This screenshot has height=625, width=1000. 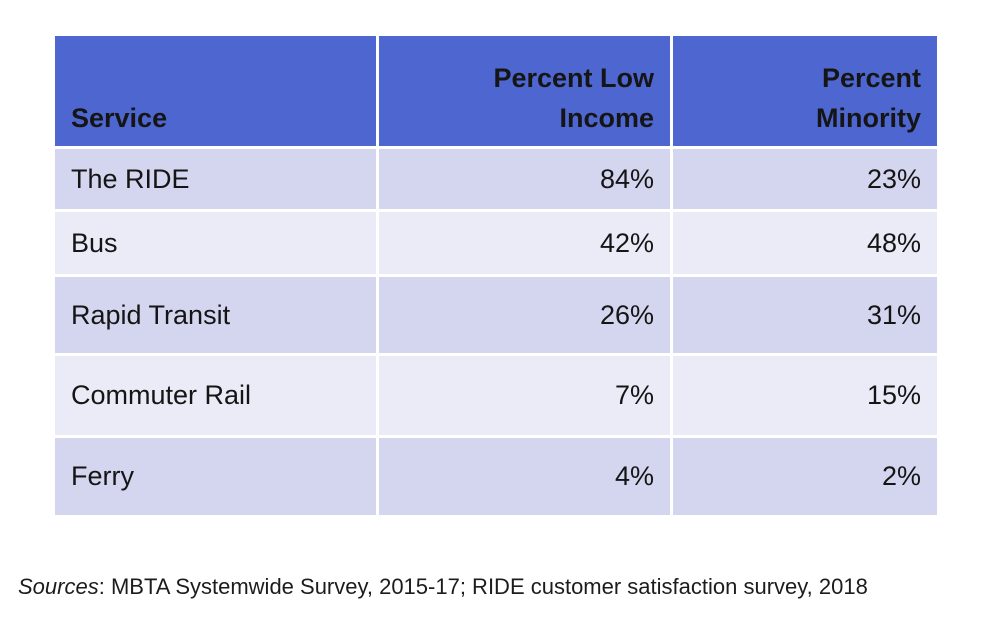 What do you see at coordinates (215, 179) in the screenshot?
I see `service-cell: The RIDE` at bounding box center [215, 179].